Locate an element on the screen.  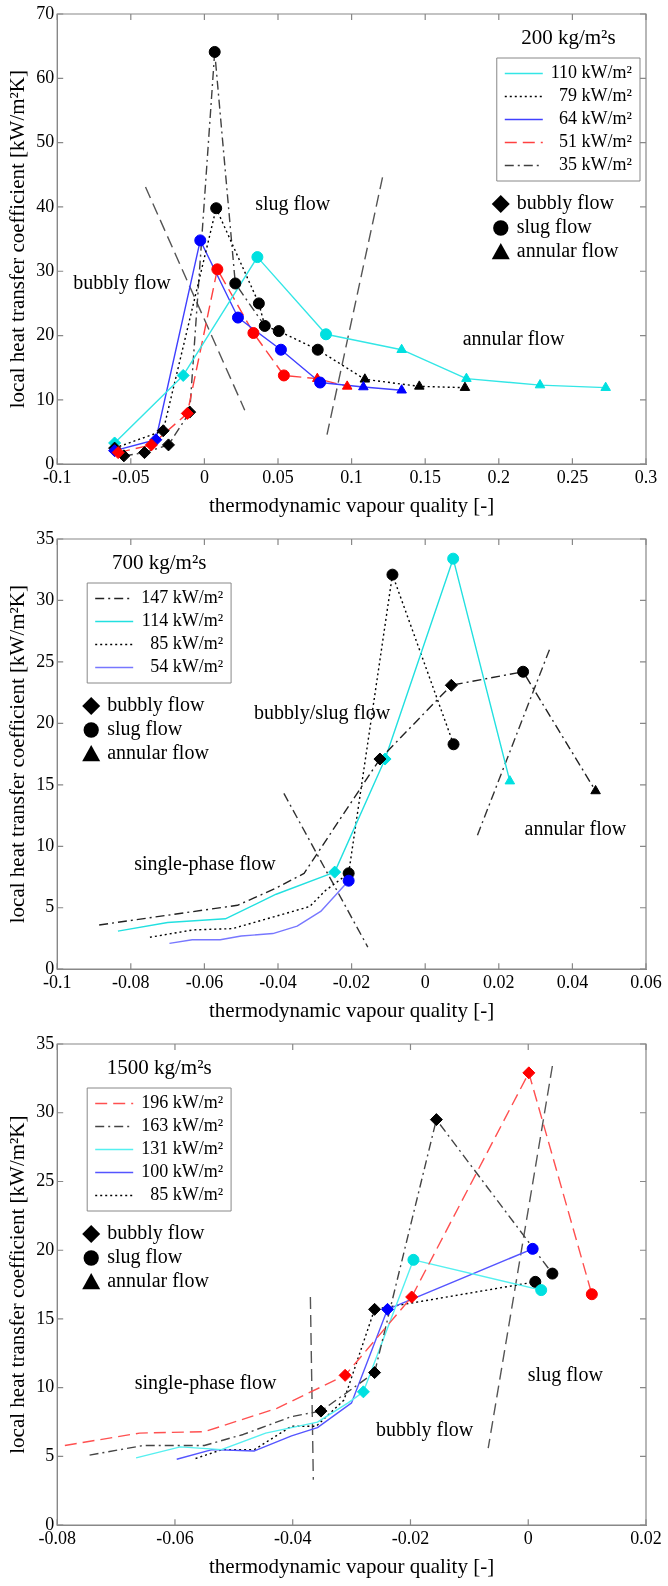
legend-label: 79 kW/m² is located at coordinates (595, 95).